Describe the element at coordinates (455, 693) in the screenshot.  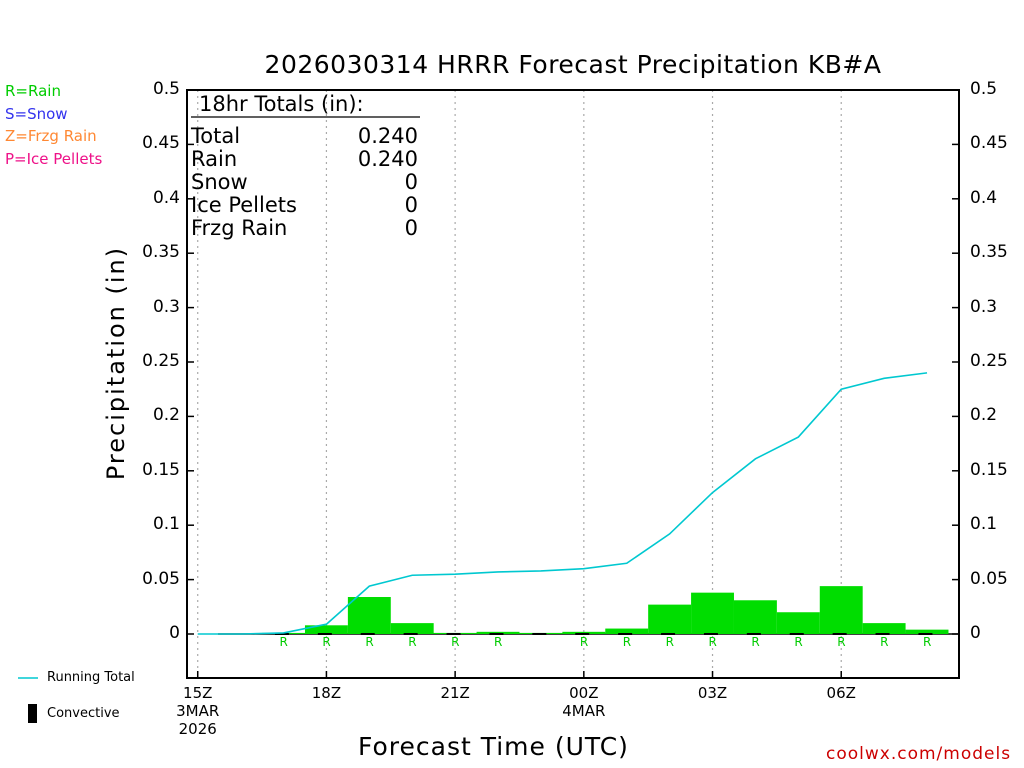
I see `x-tick-label: 21Z` at that location.